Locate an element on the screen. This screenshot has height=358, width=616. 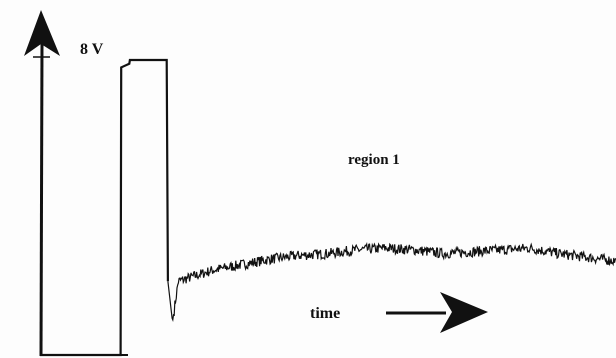
y-axis-arrowhead is located at coordinates (42, 33).